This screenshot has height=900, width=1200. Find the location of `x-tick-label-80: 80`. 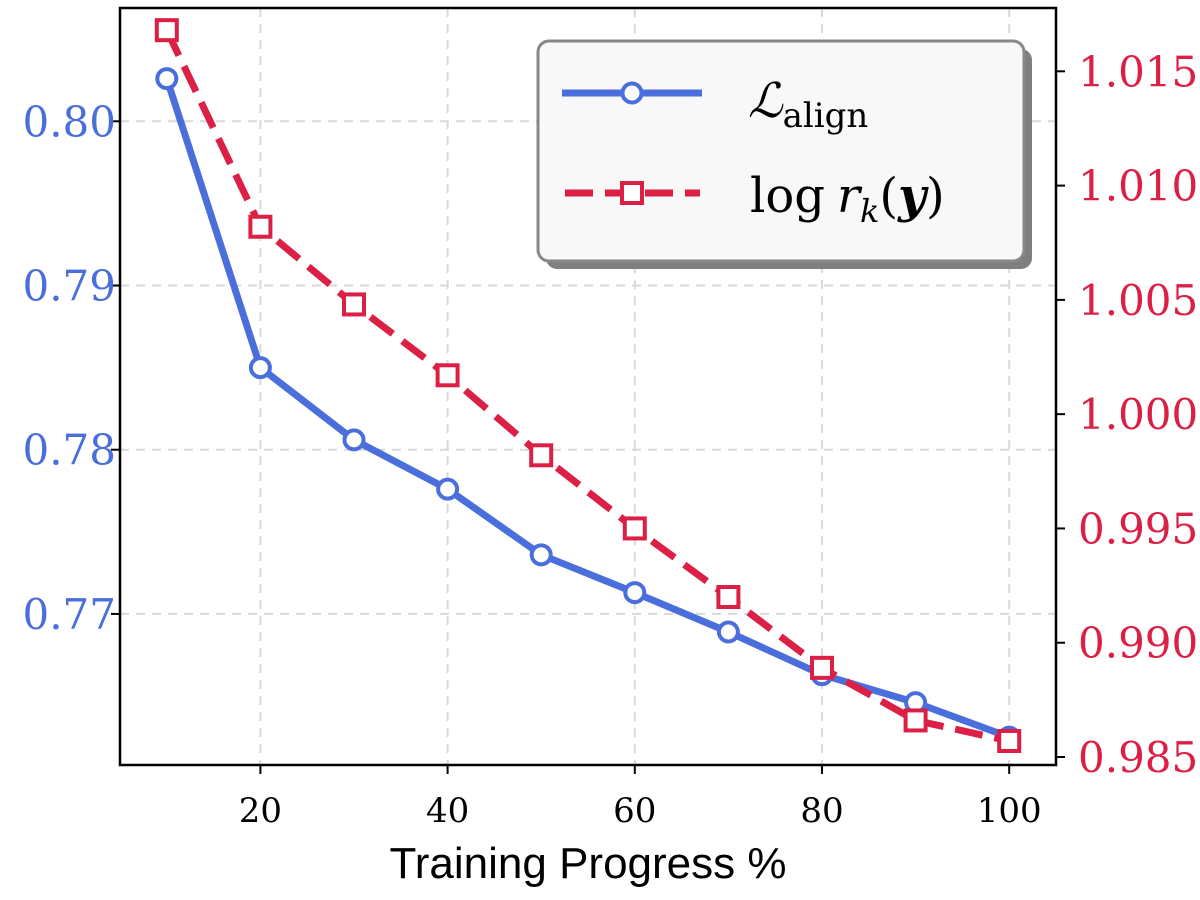

x-tick-label-80: 80 is located at coordinates (821, 811).